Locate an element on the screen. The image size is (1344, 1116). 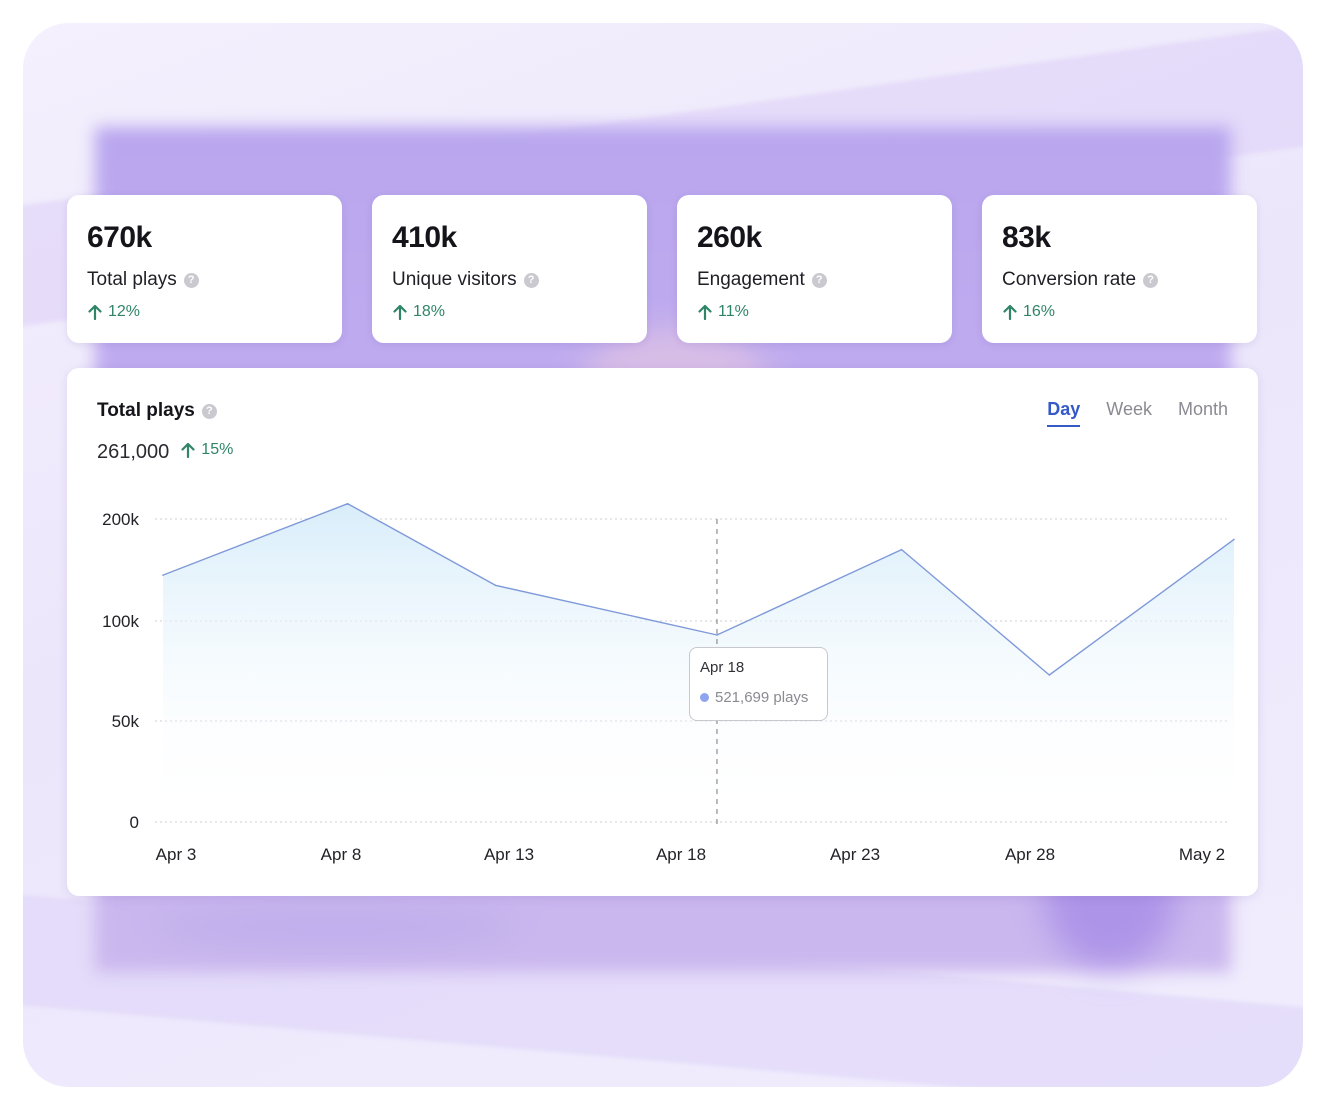
stat-delta-value: 12% is located at coordinates (124, 311).